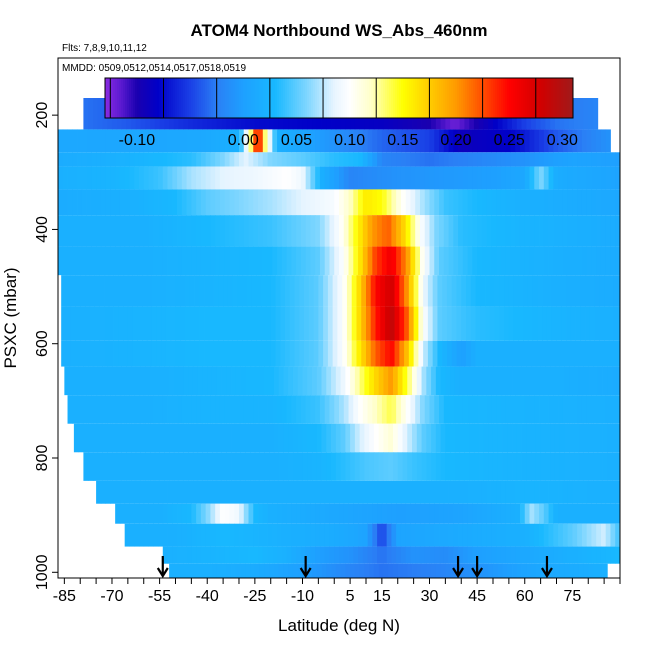  Describe the element at coordinates (382, 596) in the screenshot. I see `x-tick-label: 15` at that location.